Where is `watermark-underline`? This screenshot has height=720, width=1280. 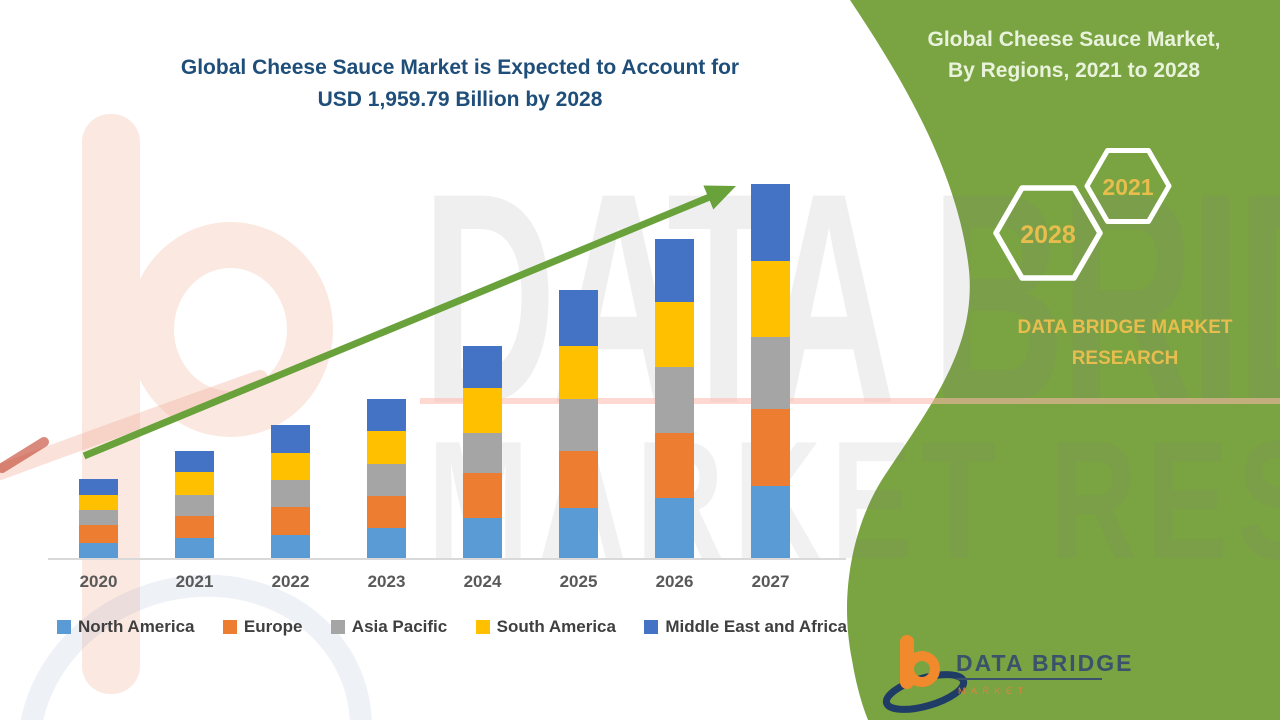
watermark-underline is located at coordinates (850, 401).